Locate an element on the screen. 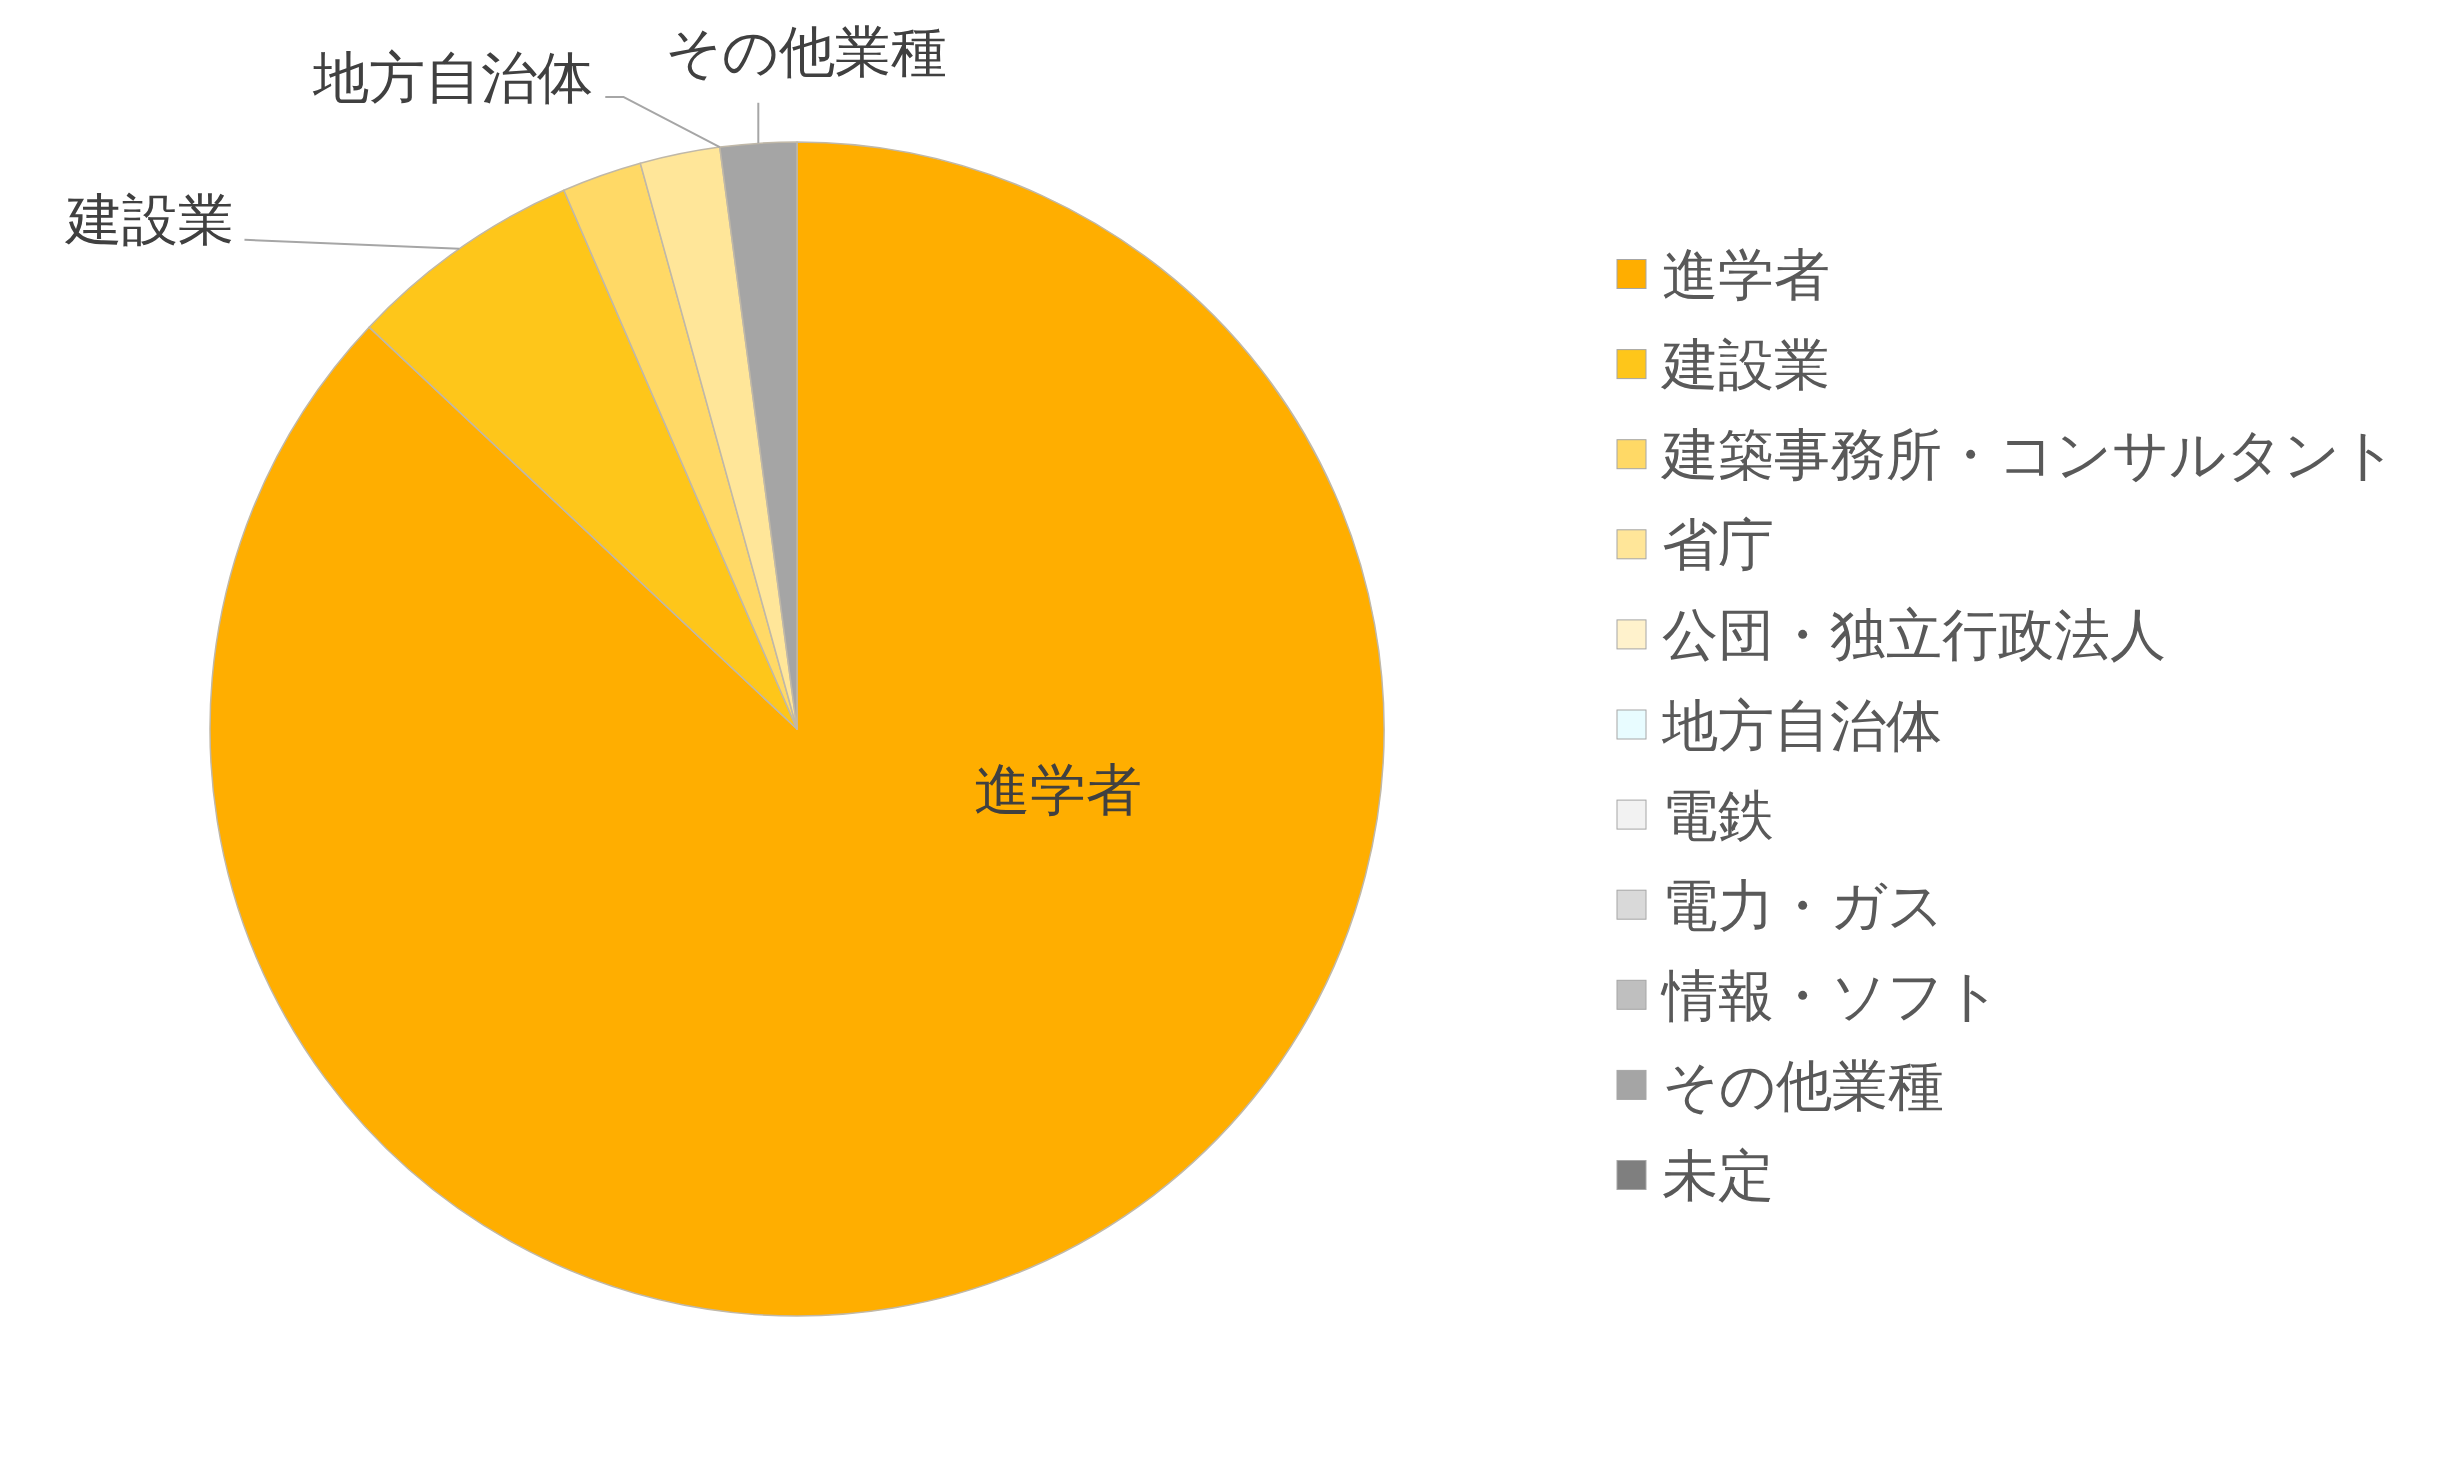 This screenshot has width=2440, height=1460. legend-label: 情報・ソフト is located at coordinates (1830, 995).